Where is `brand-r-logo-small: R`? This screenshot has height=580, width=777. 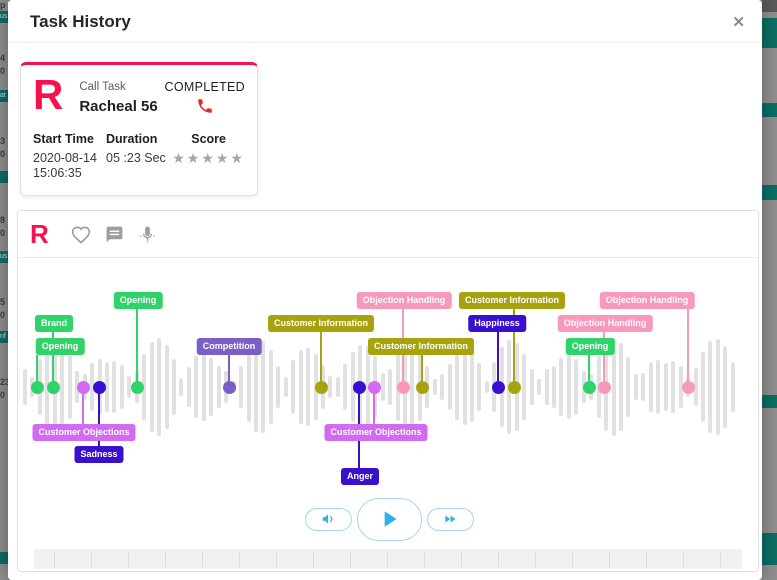
brand-r-logo-small: R is located at coordinates (39, 233).